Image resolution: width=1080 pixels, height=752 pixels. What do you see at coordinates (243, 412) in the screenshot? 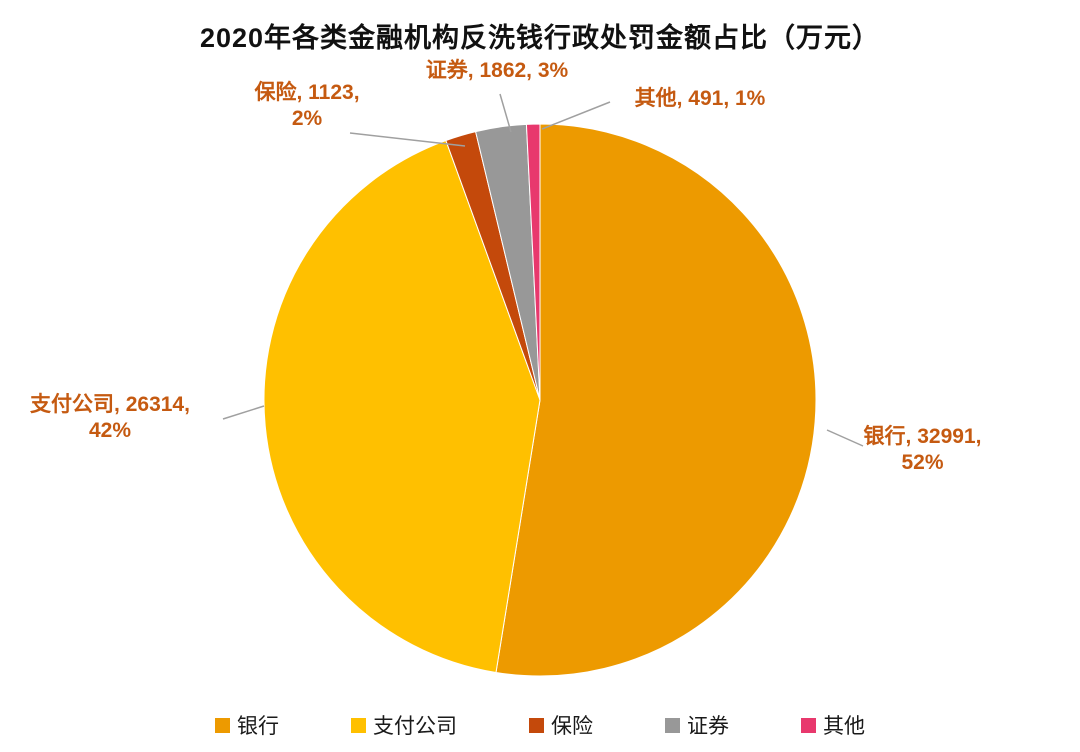
I see `leader-line-payment` at bounding box center [243, 412].